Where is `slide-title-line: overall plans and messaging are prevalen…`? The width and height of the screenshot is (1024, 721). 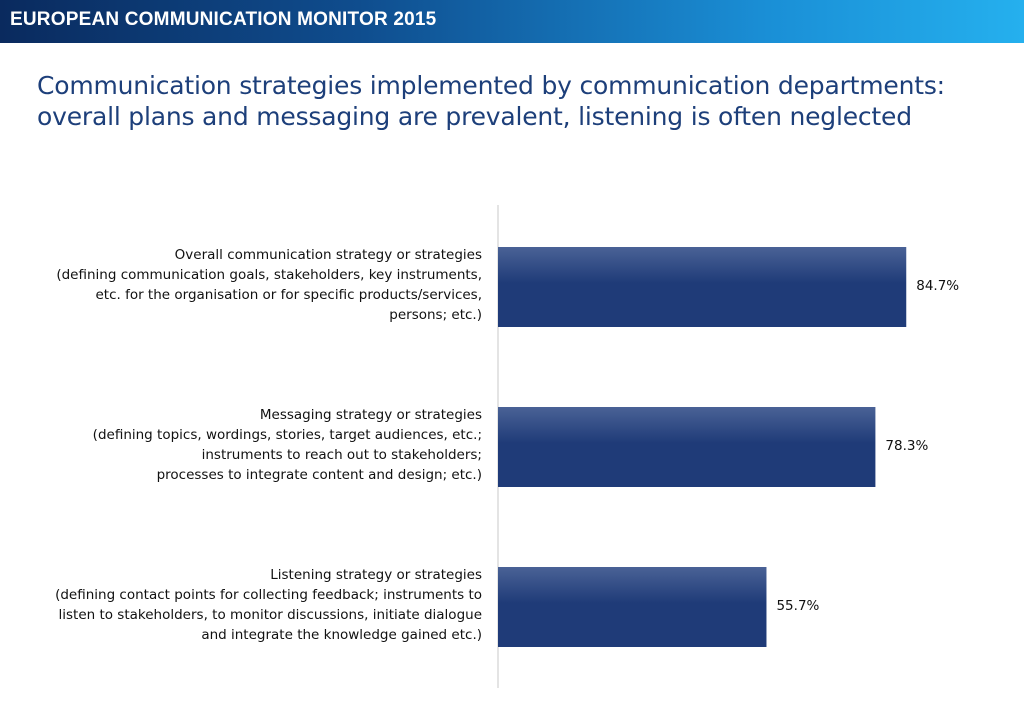 slide-title-line: overall plans and messaging are prevalen… is located at coordinates (474, 116).